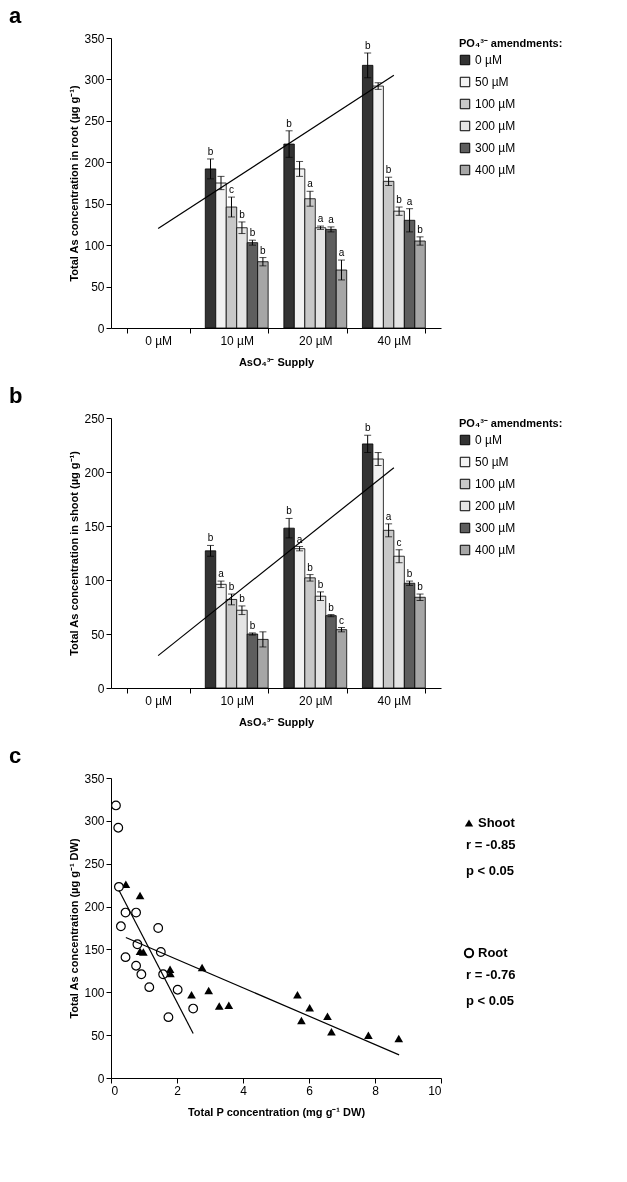 The width and height of the screenshot is (627, 1182). Describe the element at coordinates (244, 1090) in the screenshot. I see `x-tick-label: 4` at that location.